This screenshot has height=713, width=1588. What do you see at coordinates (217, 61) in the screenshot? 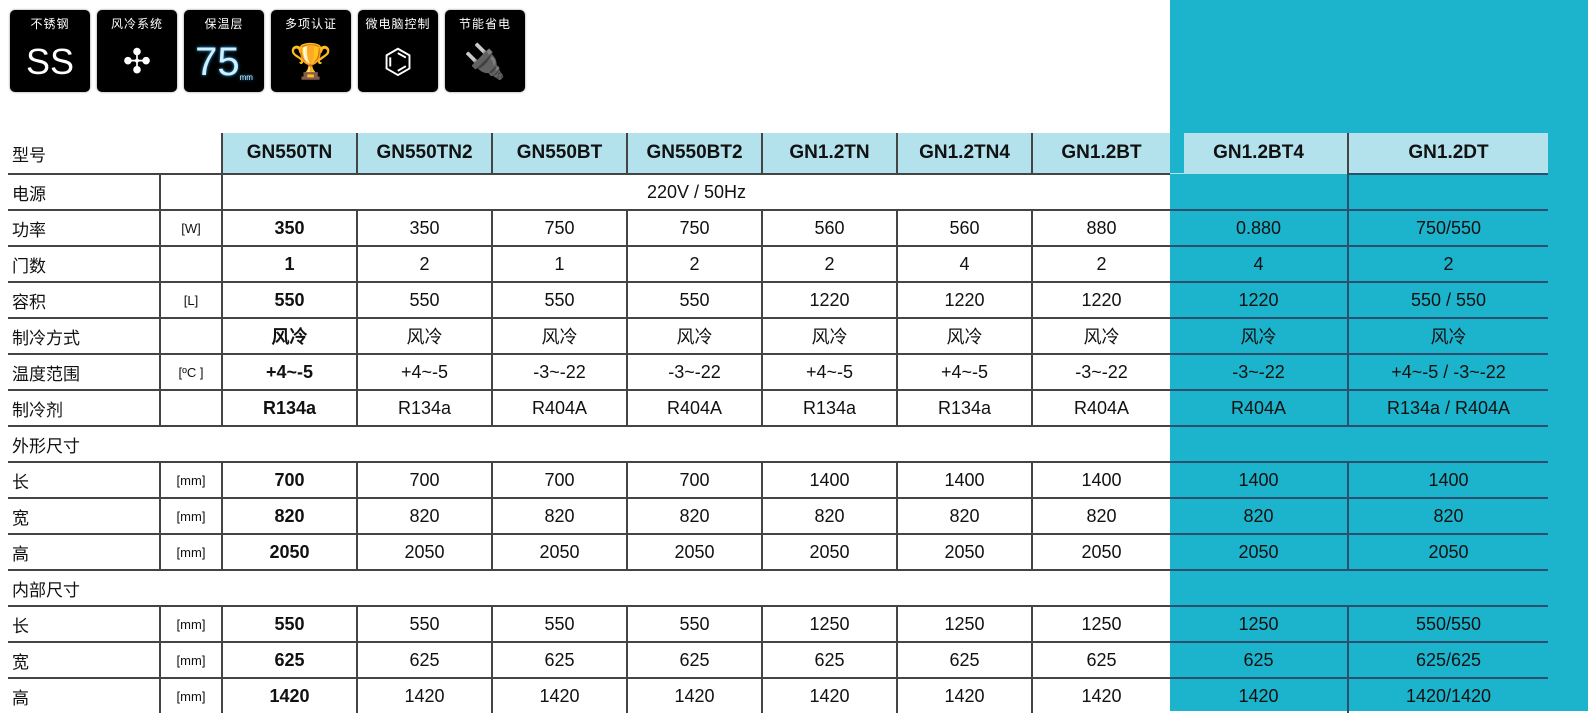
I see `feature-glyph: 75` at bounding box center [217, 61].